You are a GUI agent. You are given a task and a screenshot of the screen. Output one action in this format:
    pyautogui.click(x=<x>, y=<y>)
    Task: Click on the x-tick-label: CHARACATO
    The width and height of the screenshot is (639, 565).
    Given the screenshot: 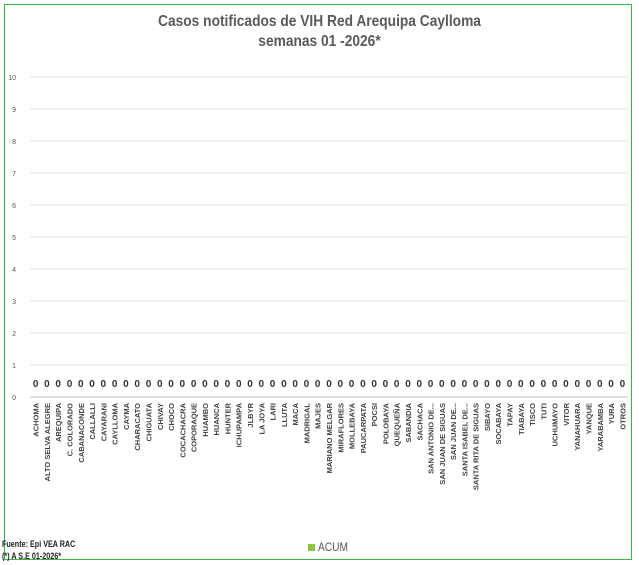 What is the action you would take?
    pyautogui.click(x=137, y=427)
    